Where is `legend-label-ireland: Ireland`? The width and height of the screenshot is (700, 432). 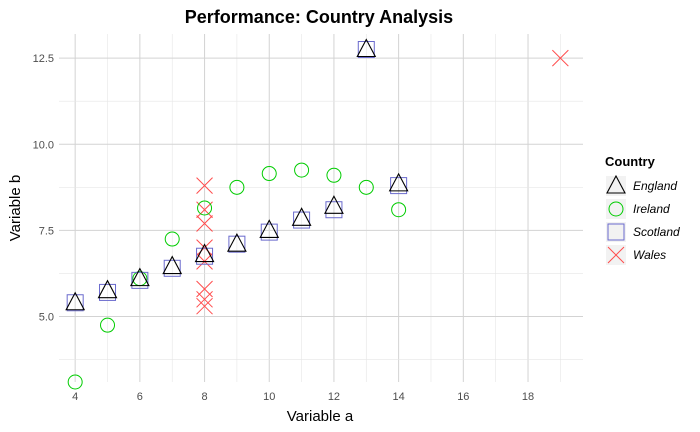 legend-label-ireland: Ireland is located at coordinates (651, 209).